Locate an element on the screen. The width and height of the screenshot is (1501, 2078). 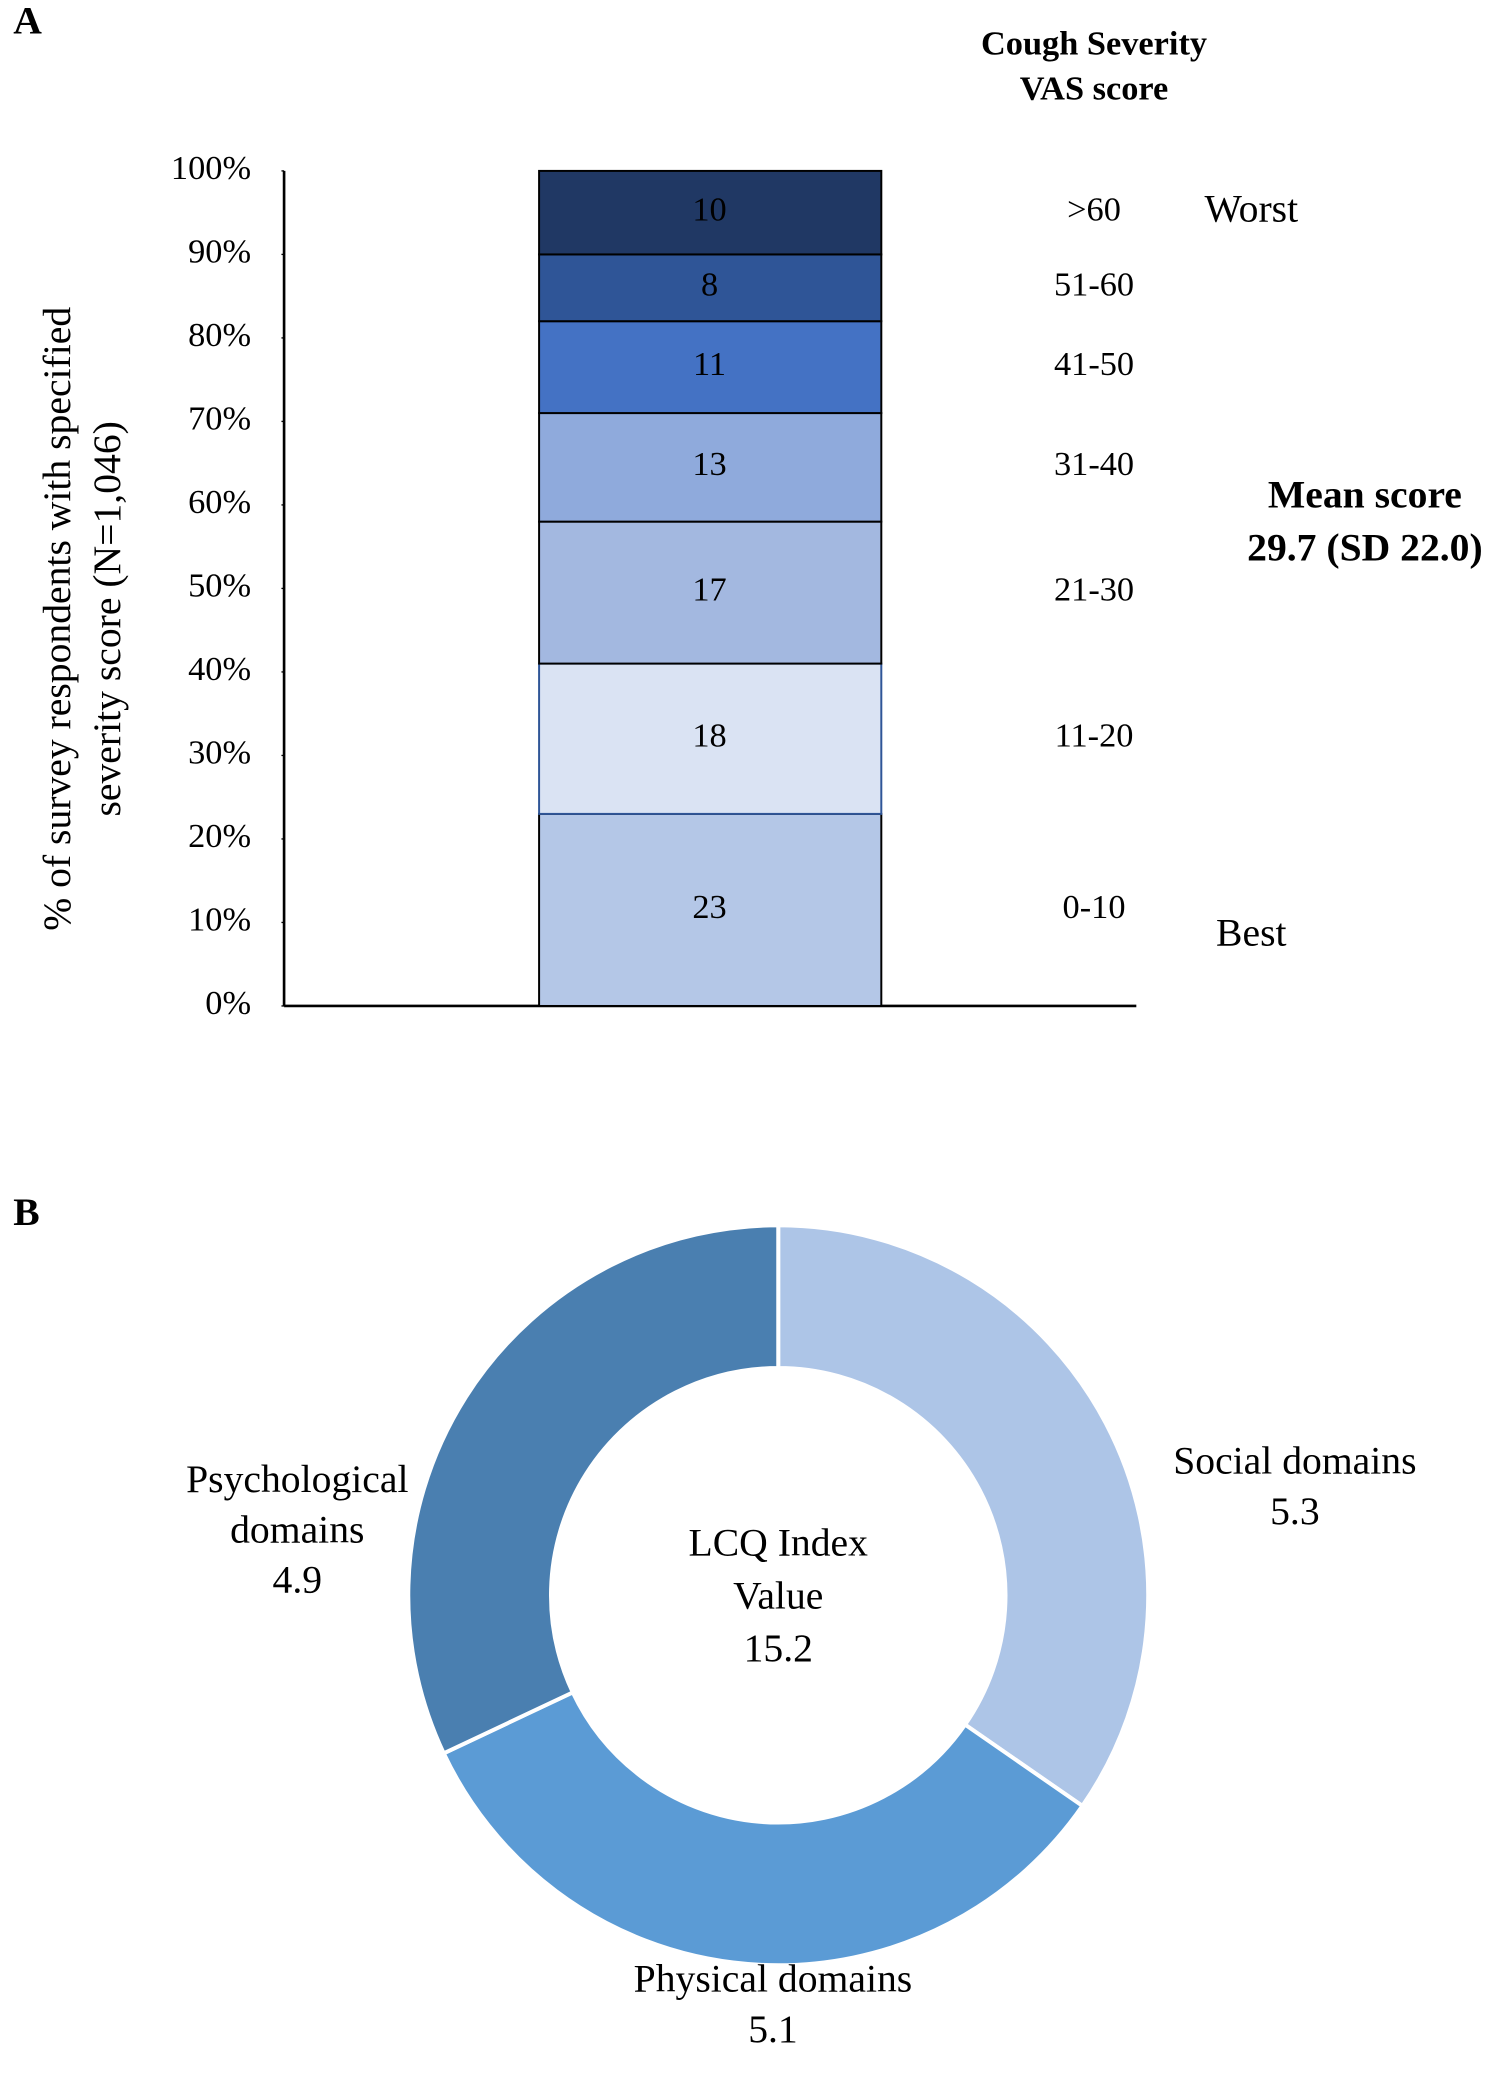
y-tick-label: 90% is located at coordinates (219, 251).